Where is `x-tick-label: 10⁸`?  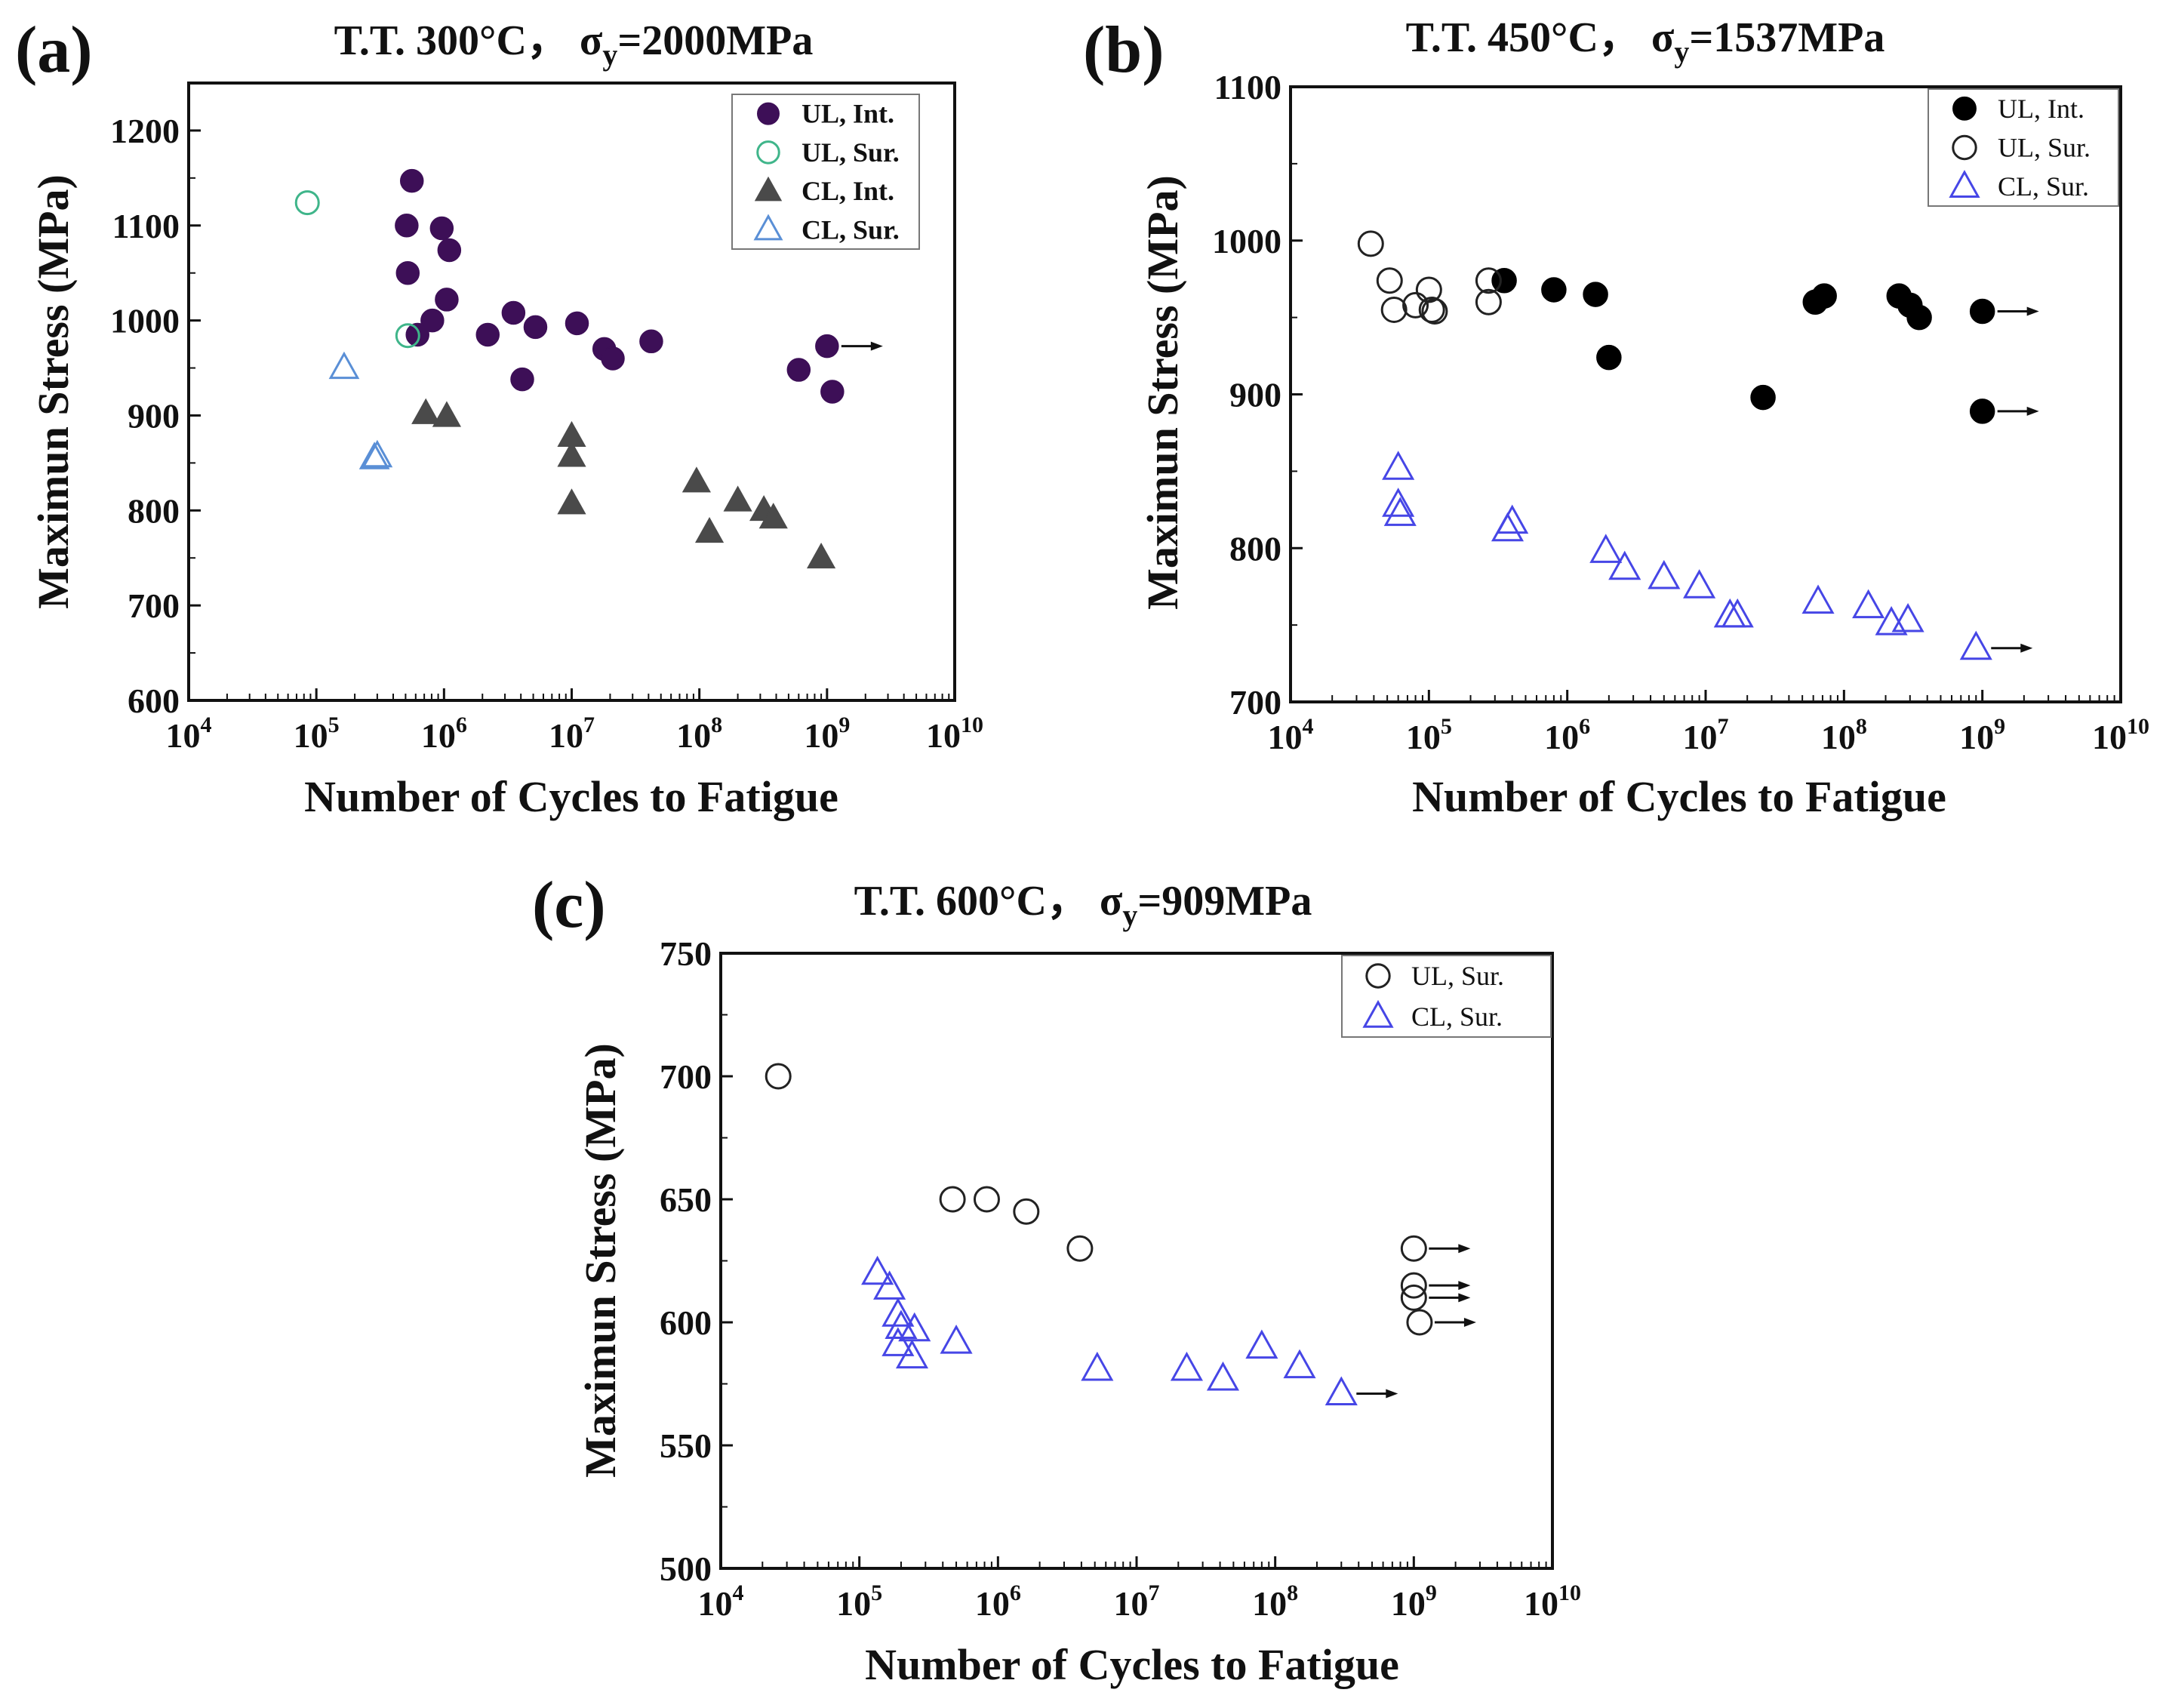
x-tick-label: 10⁸ is located at coordinates (699, 733).